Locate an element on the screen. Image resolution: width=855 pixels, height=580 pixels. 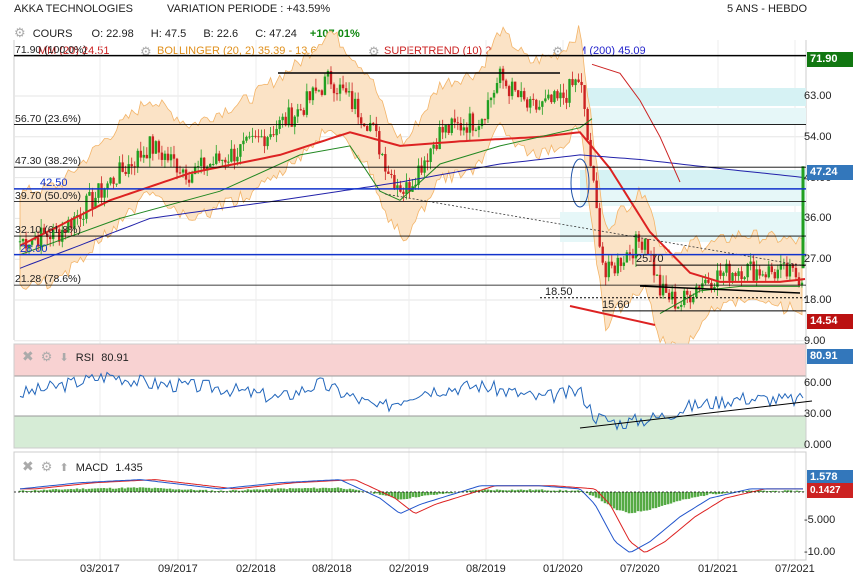
level-label: 15.60 is located at coordinates (616, 304).